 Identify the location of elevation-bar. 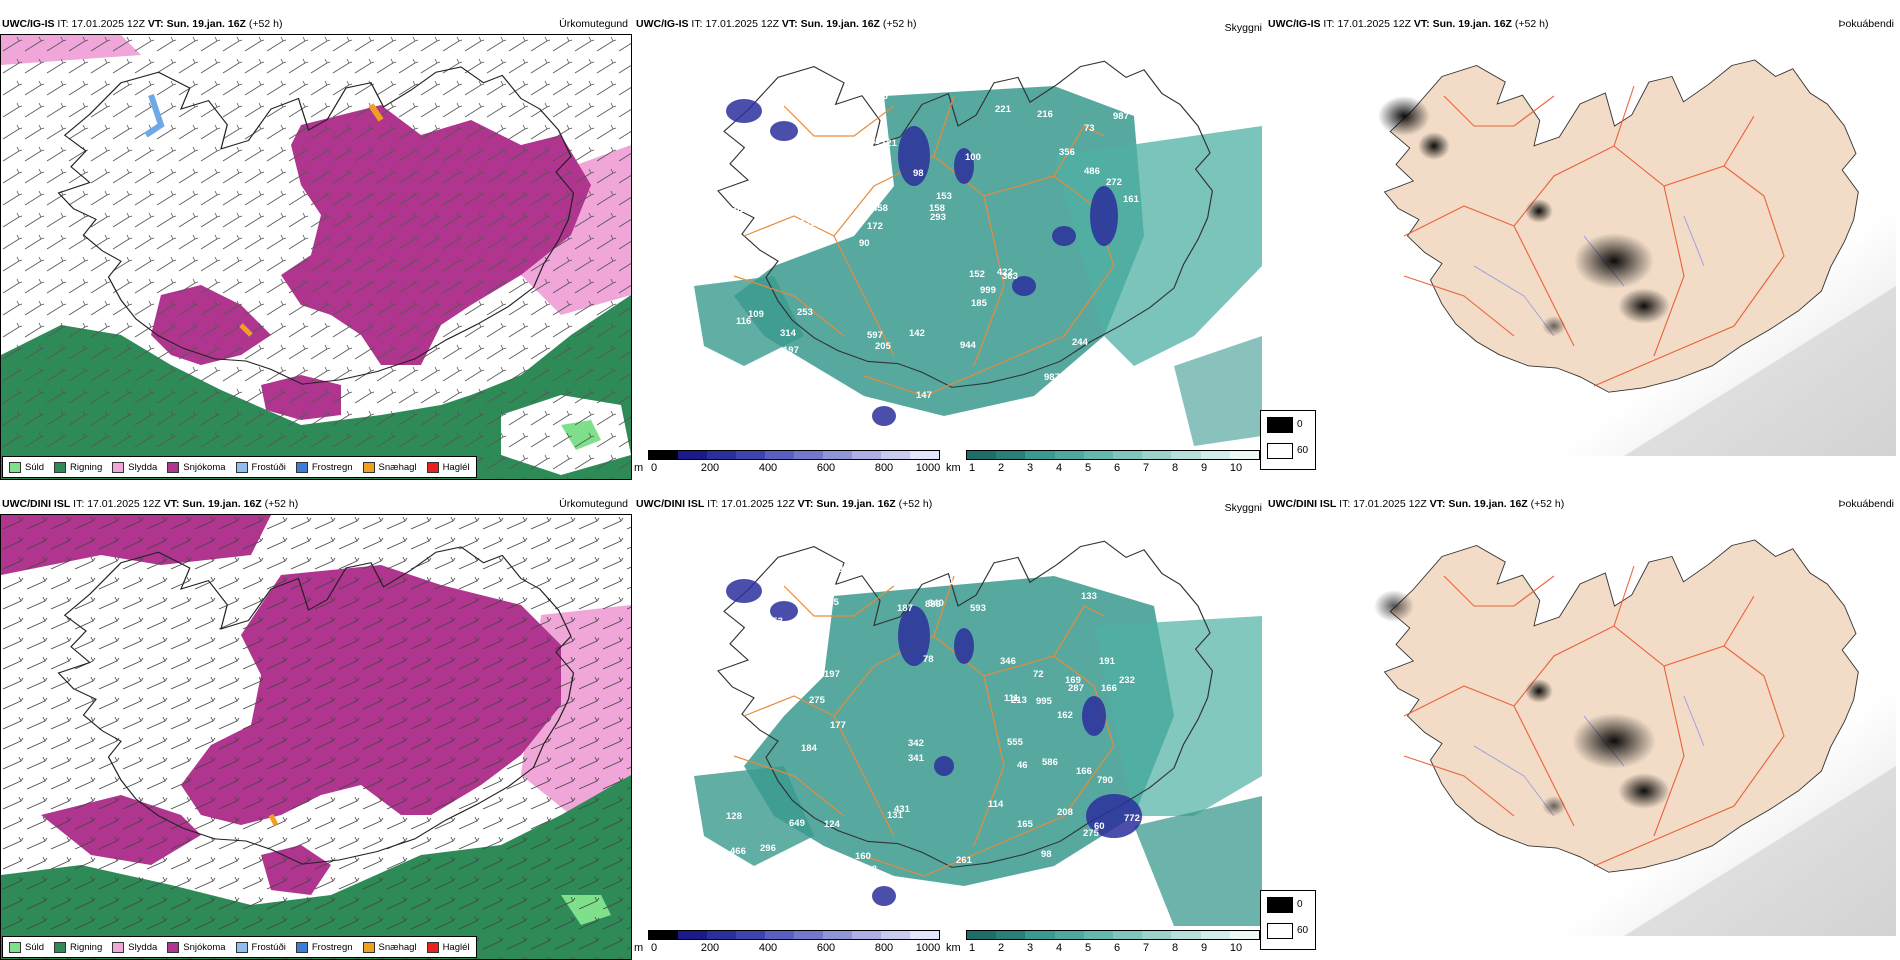
(794, 455).